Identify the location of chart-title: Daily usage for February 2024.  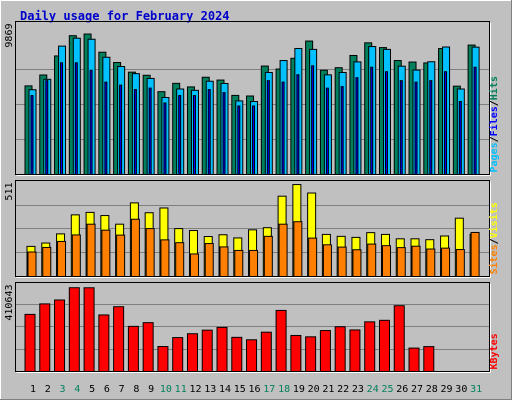
(125, 16).